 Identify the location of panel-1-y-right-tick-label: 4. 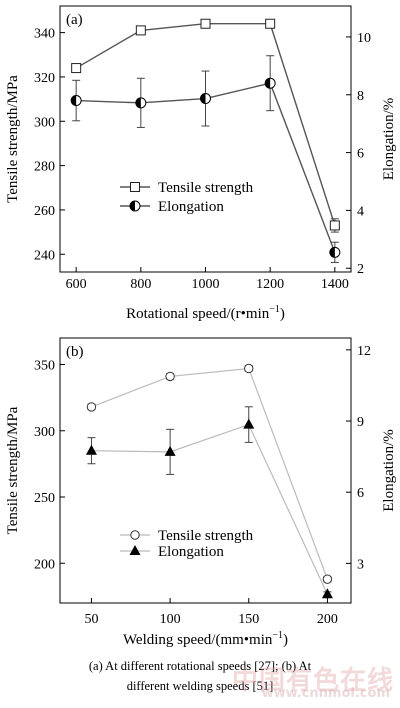
(360, 211).